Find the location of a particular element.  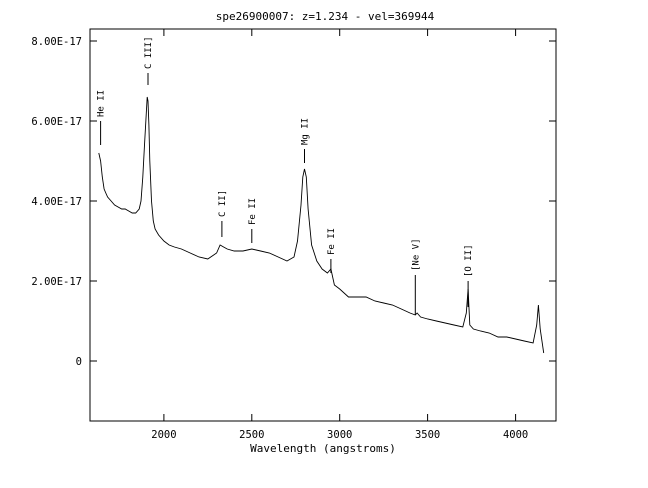

y-tick-label: 8.00E-17 is located at coordinates (56, 42).